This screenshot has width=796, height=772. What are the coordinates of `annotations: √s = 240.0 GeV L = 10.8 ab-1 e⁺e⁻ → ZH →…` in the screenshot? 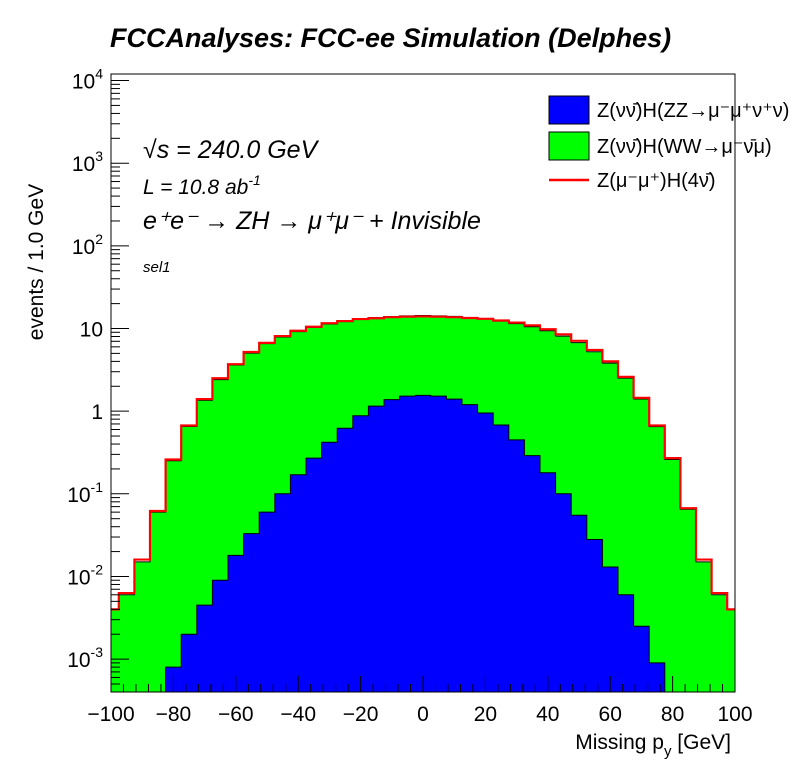 It's located at (312, 206).